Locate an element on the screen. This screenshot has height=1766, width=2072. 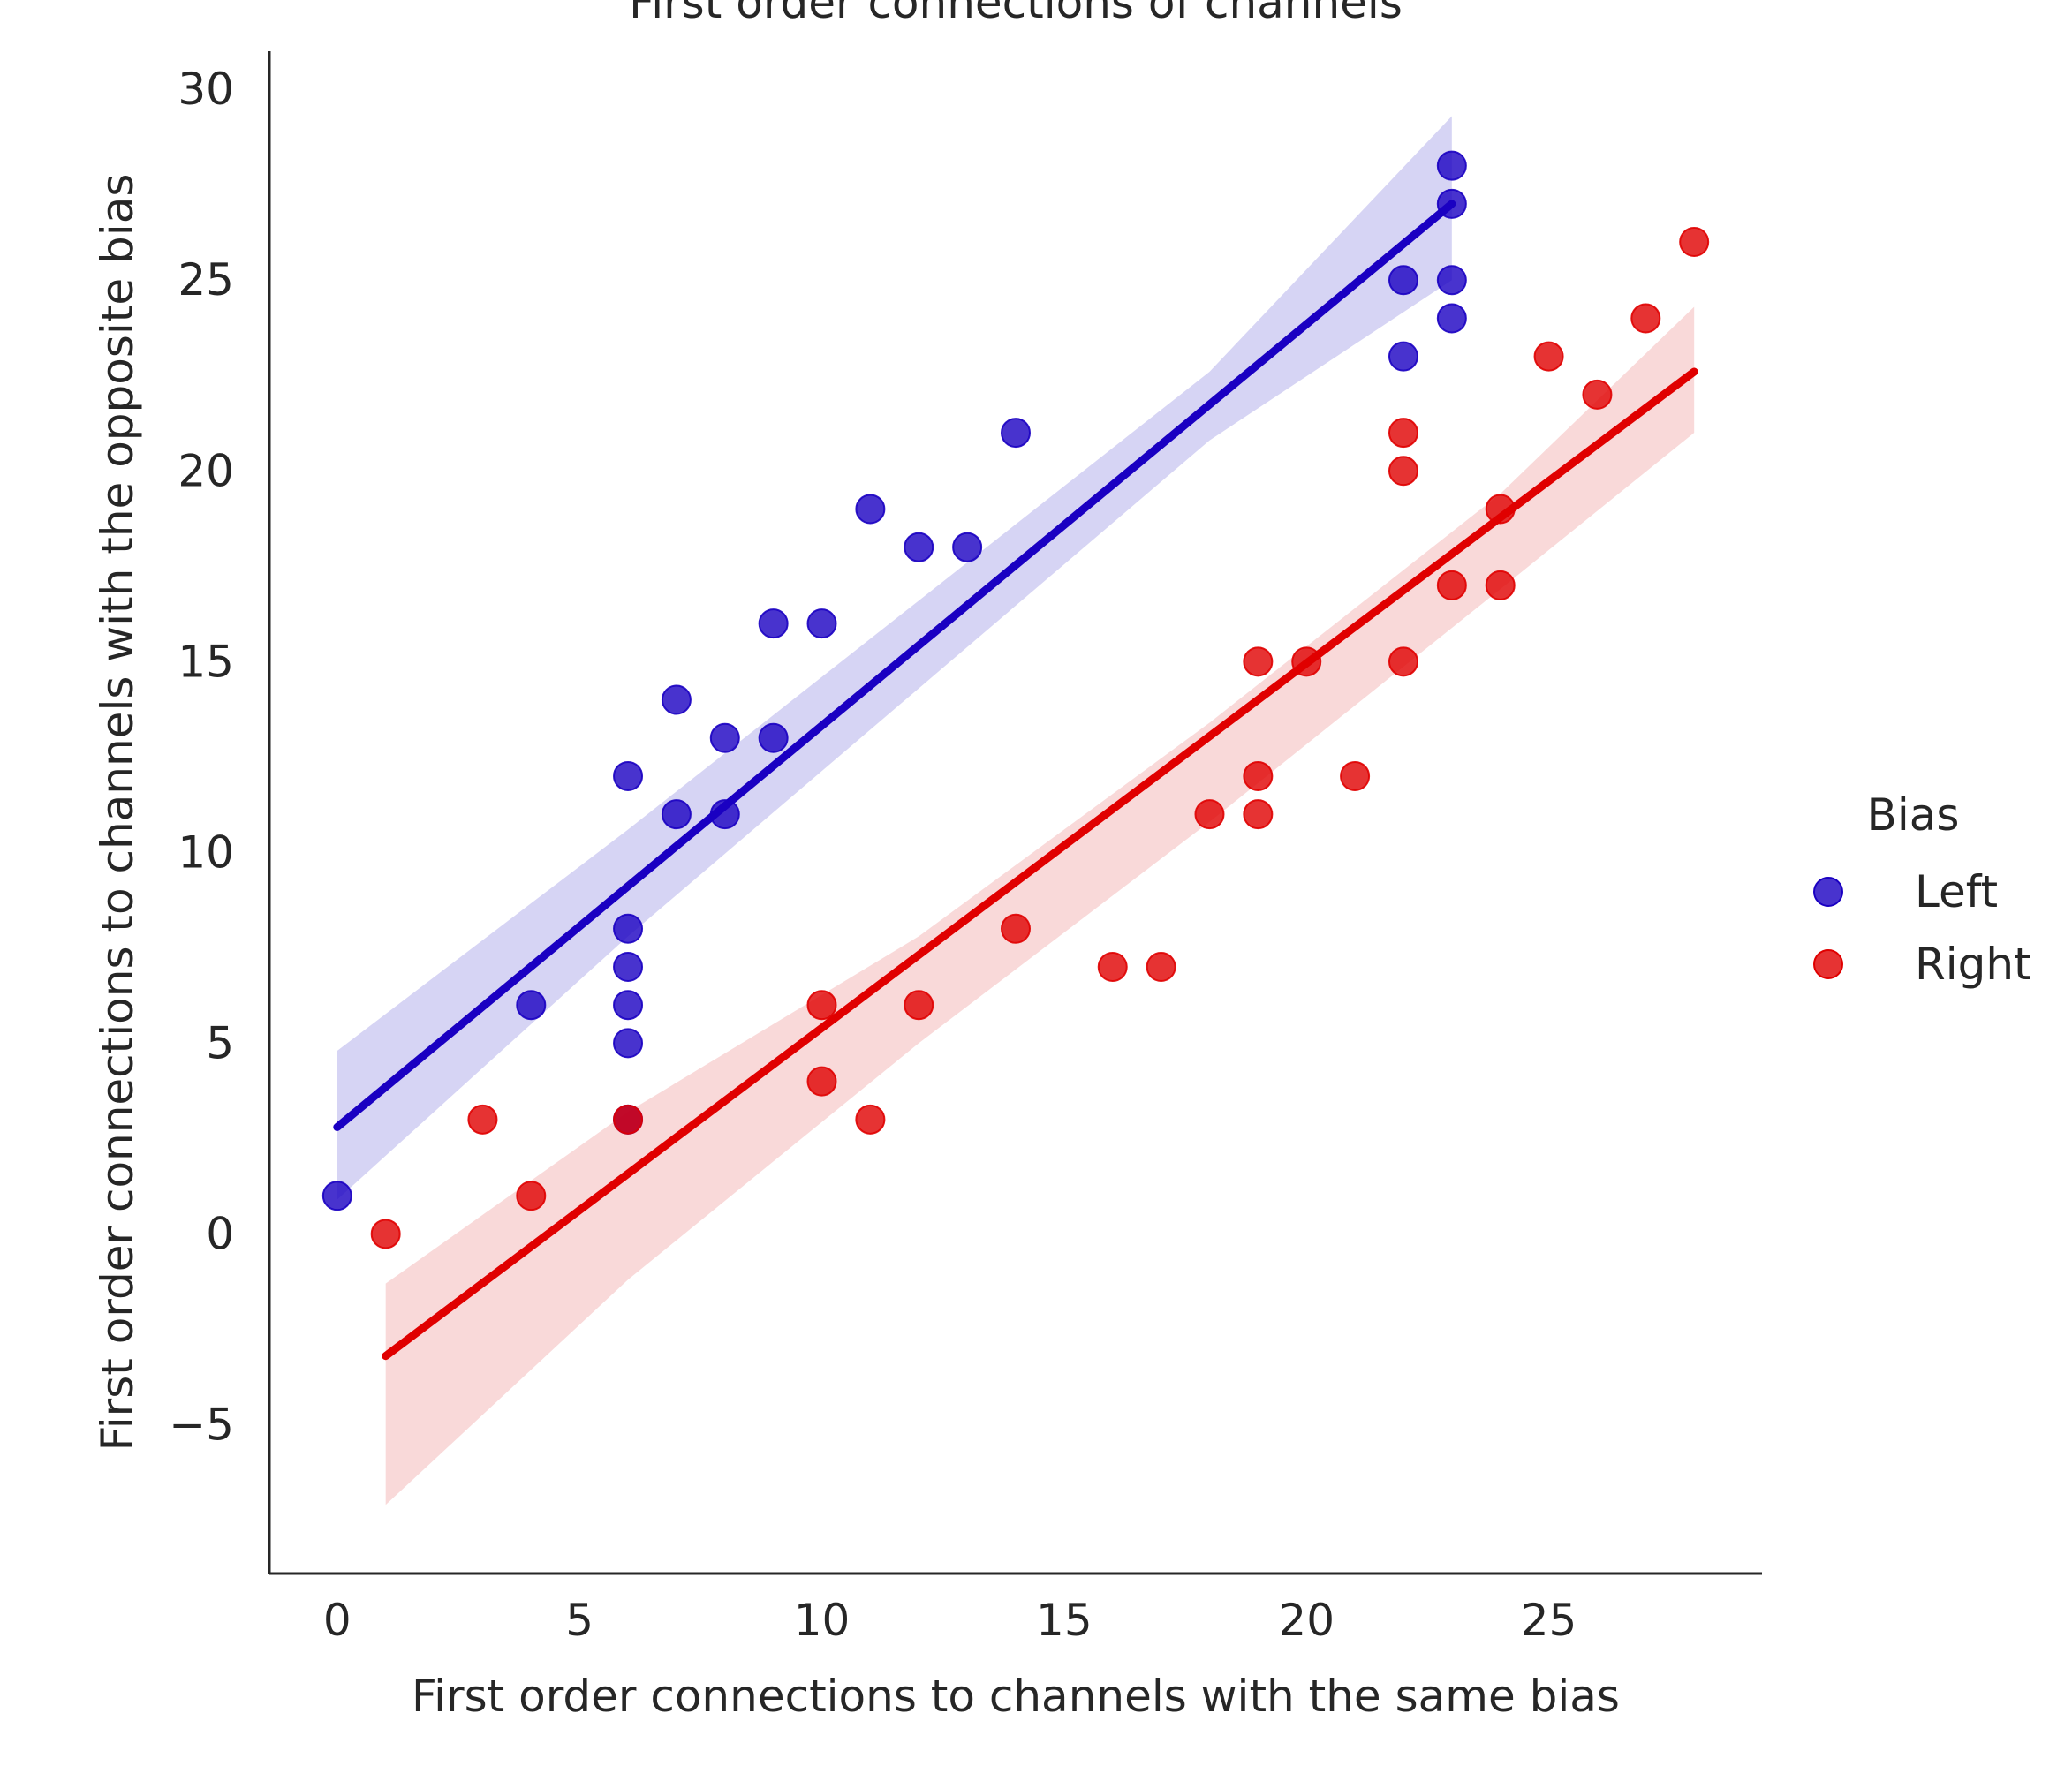
legend-marker-left is located at coordinates (1828, 892).